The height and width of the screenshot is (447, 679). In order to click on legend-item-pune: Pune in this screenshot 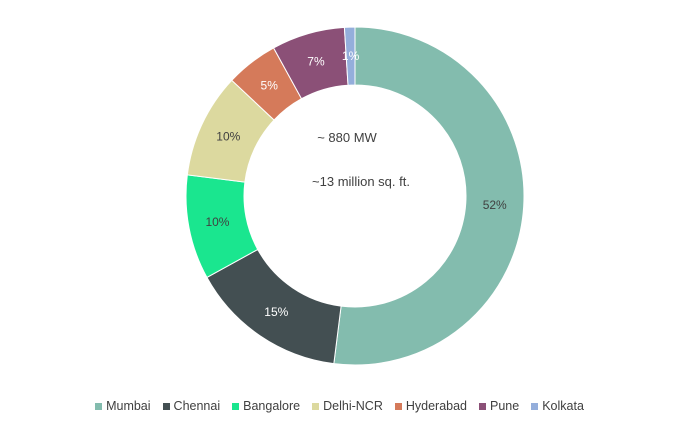, I will do `click(499, 406)`.